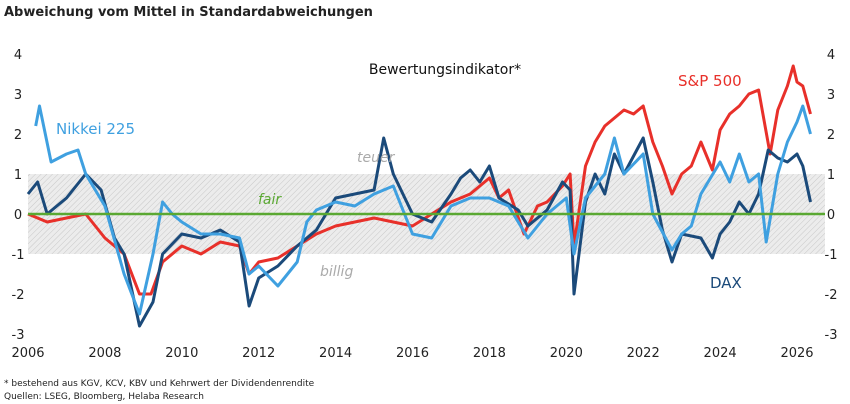 This screenshot has width=850, height=404. I want to click on y-tick-left: 0, so click(18, 215).